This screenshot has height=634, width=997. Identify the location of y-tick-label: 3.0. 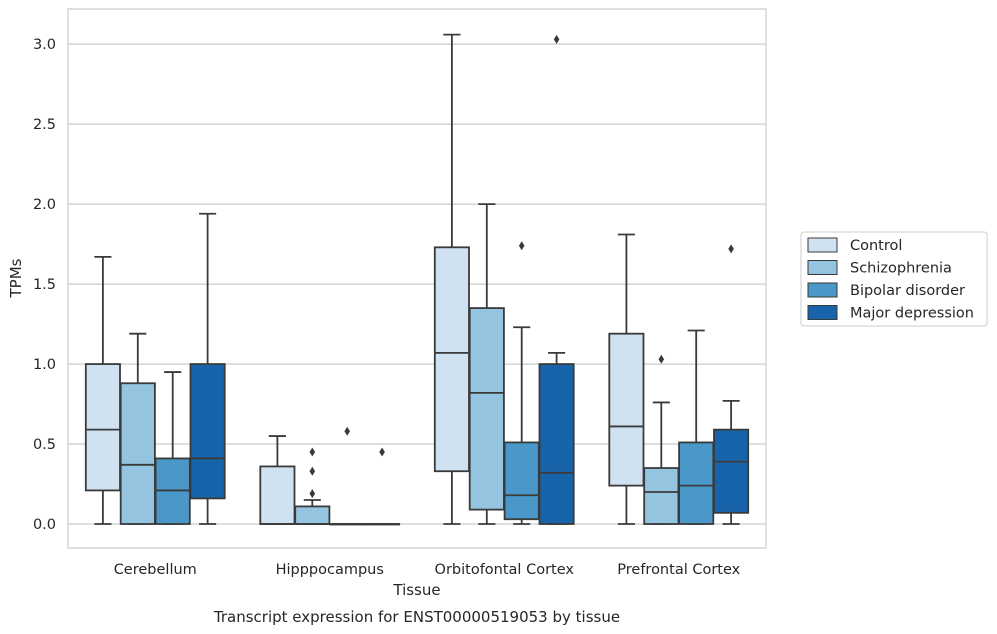
(44, 45).